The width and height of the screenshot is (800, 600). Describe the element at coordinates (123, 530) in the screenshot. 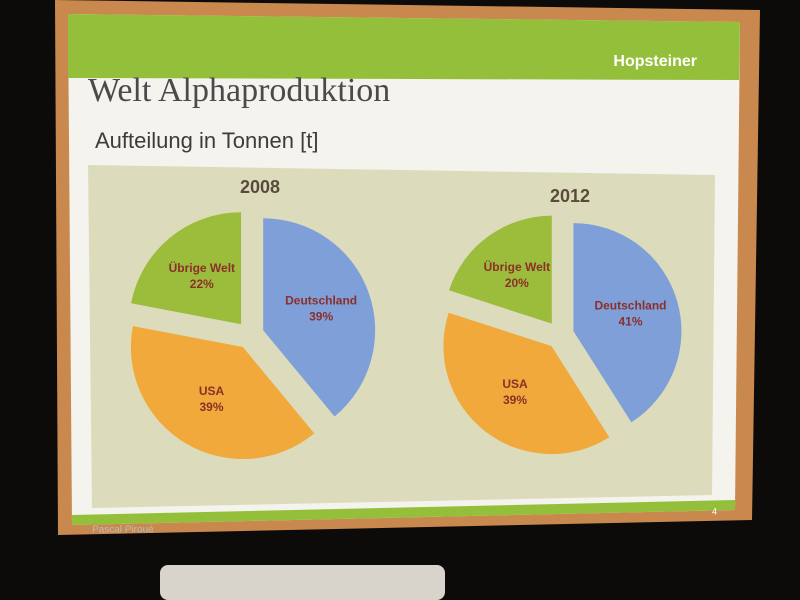

I see `footer: Pascal Piroué` at that location.